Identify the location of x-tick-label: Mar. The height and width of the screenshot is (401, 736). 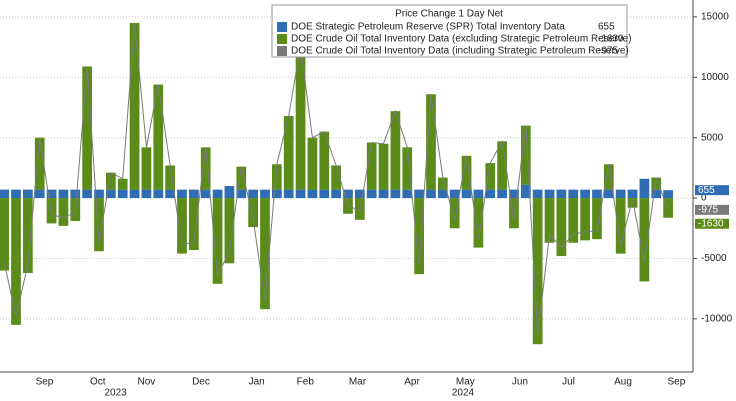
(358, 382).